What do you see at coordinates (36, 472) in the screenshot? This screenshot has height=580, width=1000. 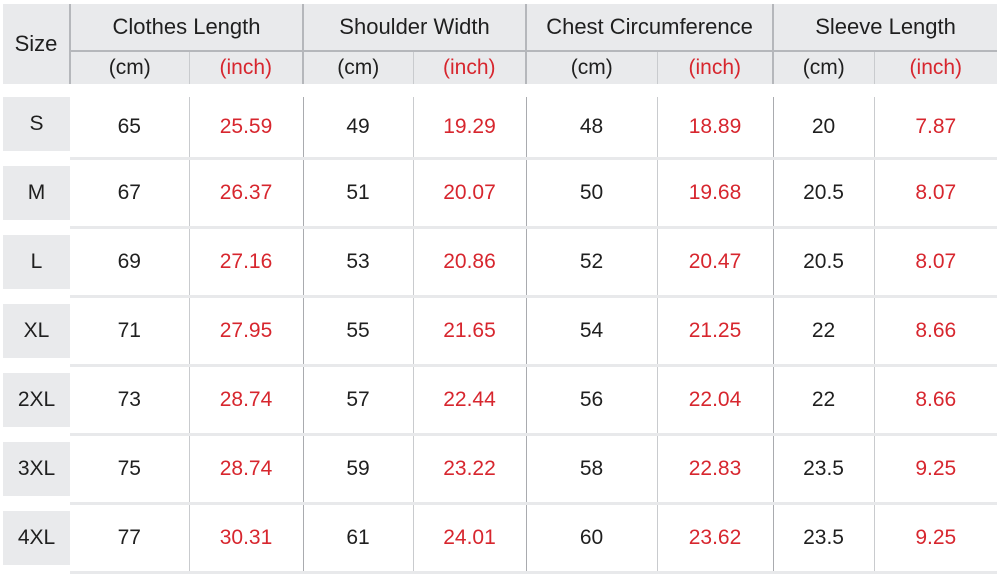 I see `size-label: 3XL` at bounding box center [36, 472].